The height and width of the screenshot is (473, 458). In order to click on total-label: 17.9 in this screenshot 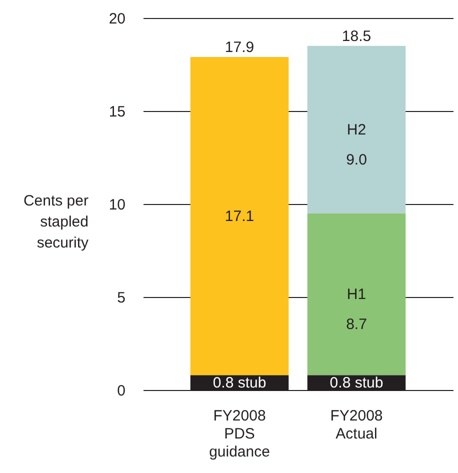, I will do `click(239, 47)`.